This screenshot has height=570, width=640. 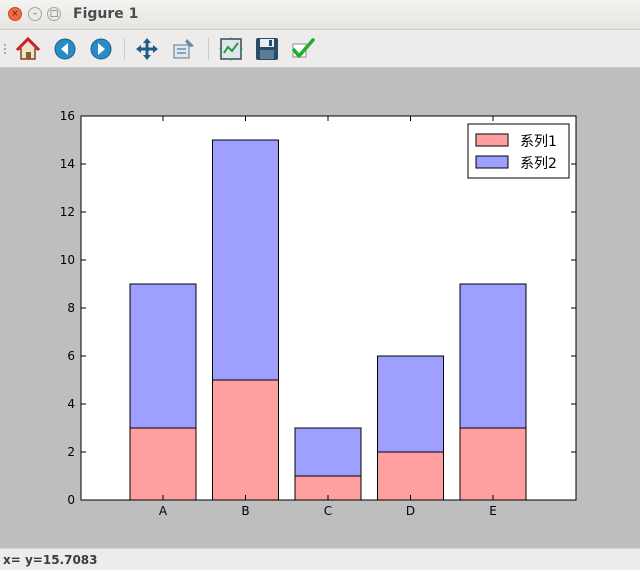 I want to click on pan-button, so click(x=147, y=49).